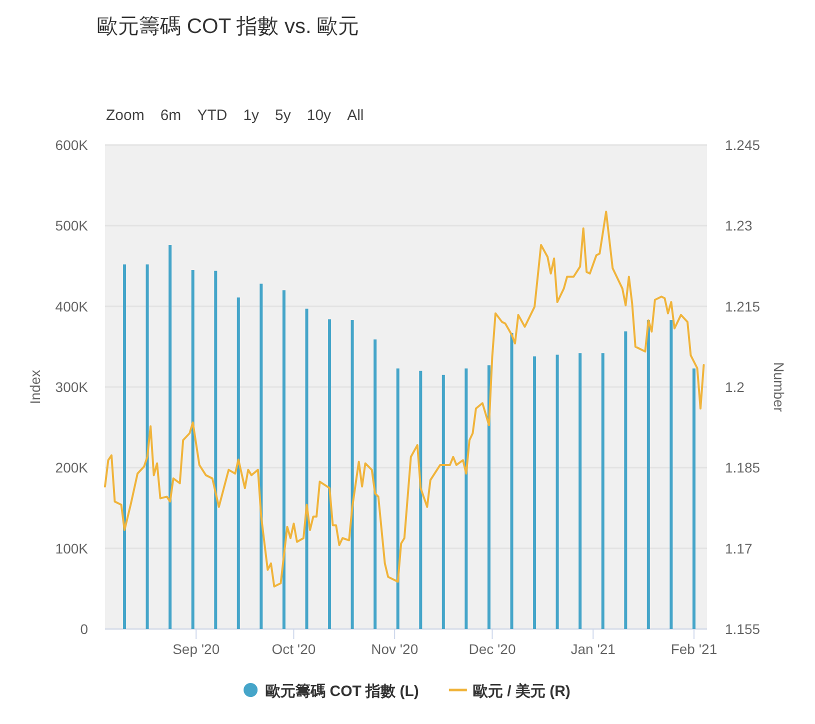  What do you see at coordinates (171, 115) in the screenshot?
I see `annotation: 6m` at bounding box center [171, 115].